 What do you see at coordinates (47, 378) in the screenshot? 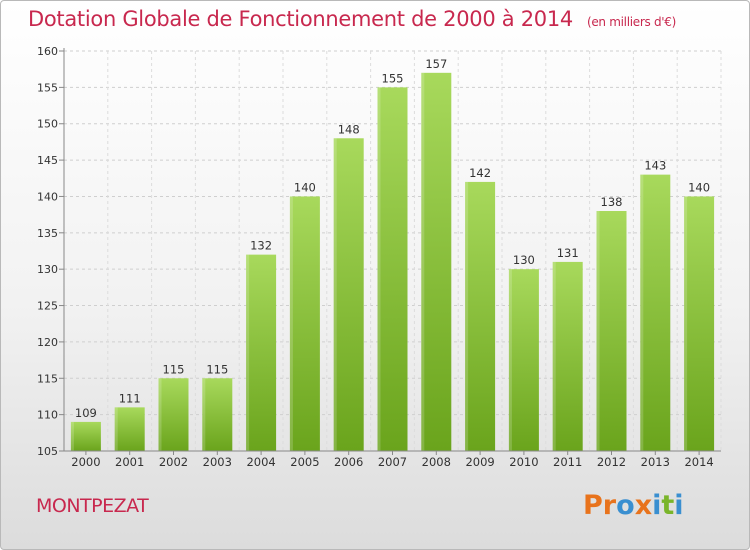
I see `y-tick-label: 115` at bounding box center [47, 378].